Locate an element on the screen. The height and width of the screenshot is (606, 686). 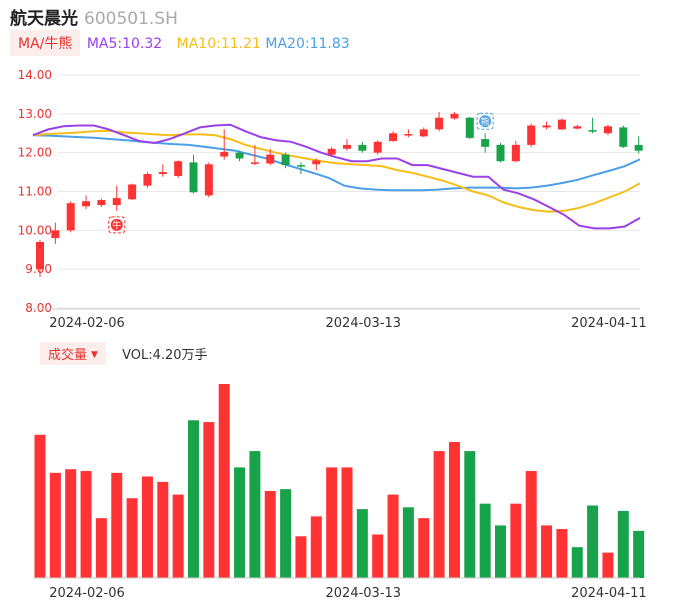
y-tick-label: 14.00 is located at coordinates (35, 75).